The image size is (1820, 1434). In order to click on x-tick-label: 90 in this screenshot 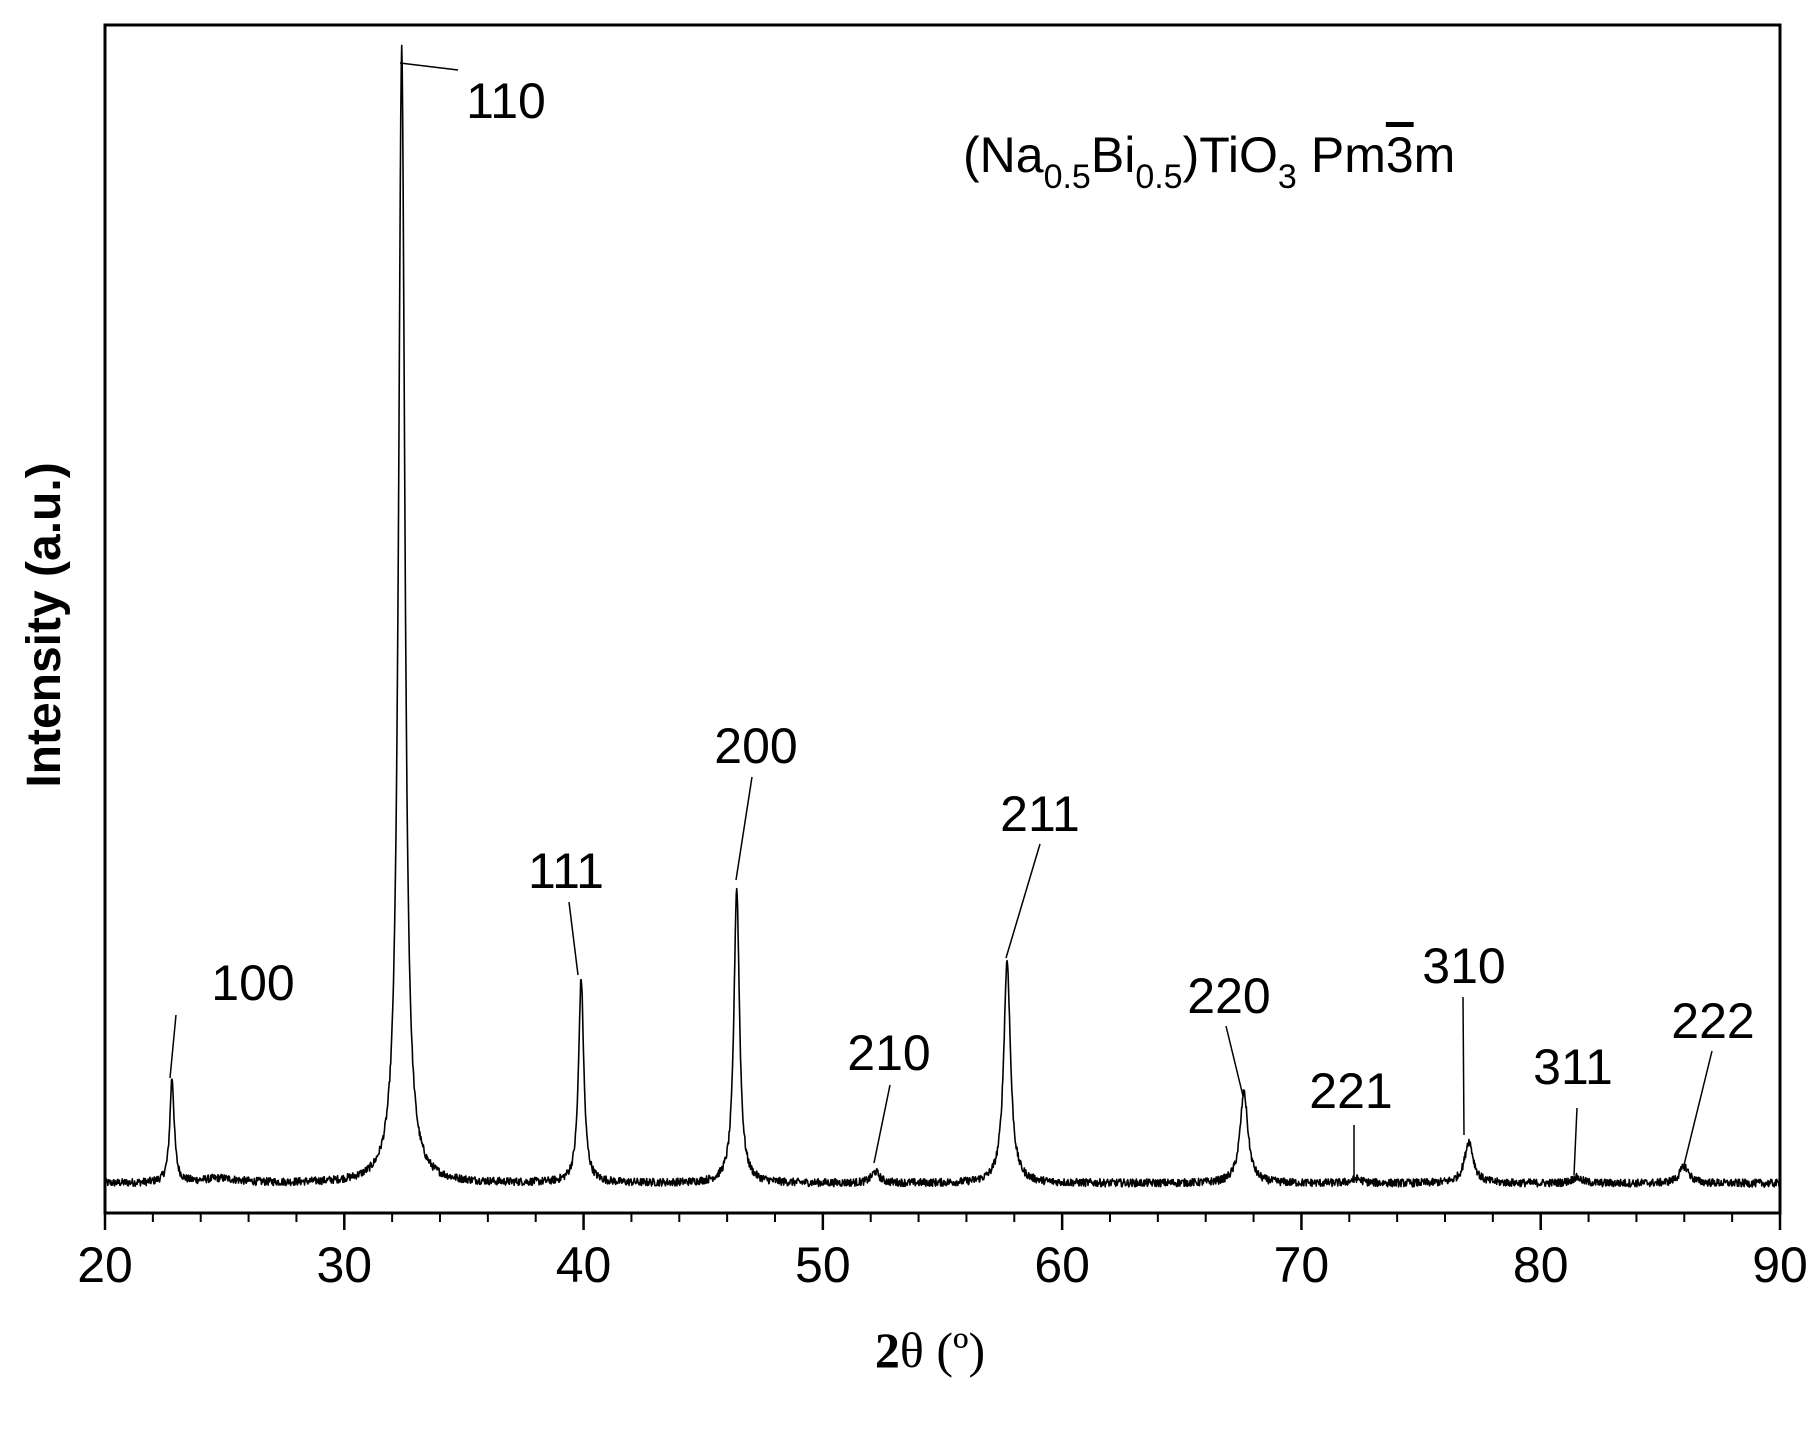, I will do `click(1780, 1265)`.